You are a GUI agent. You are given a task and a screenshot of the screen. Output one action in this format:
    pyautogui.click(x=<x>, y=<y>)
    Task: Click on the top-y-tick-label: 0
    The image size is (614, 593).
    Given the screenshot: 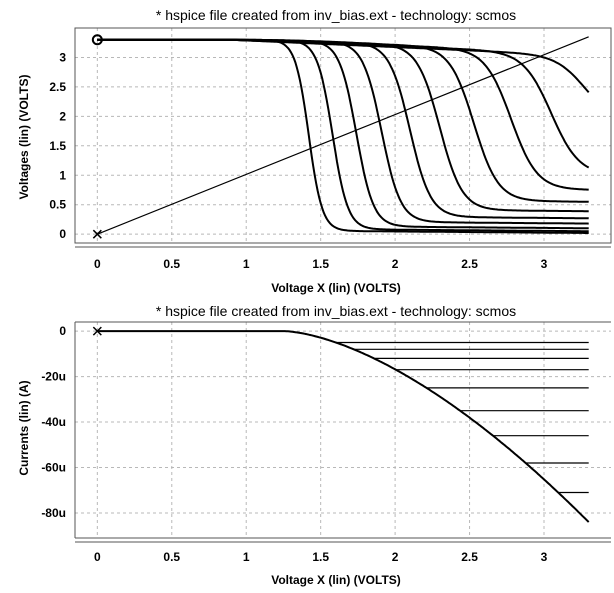 What is the action you would take?
    pyautogui.click(x=62, y=234)
    